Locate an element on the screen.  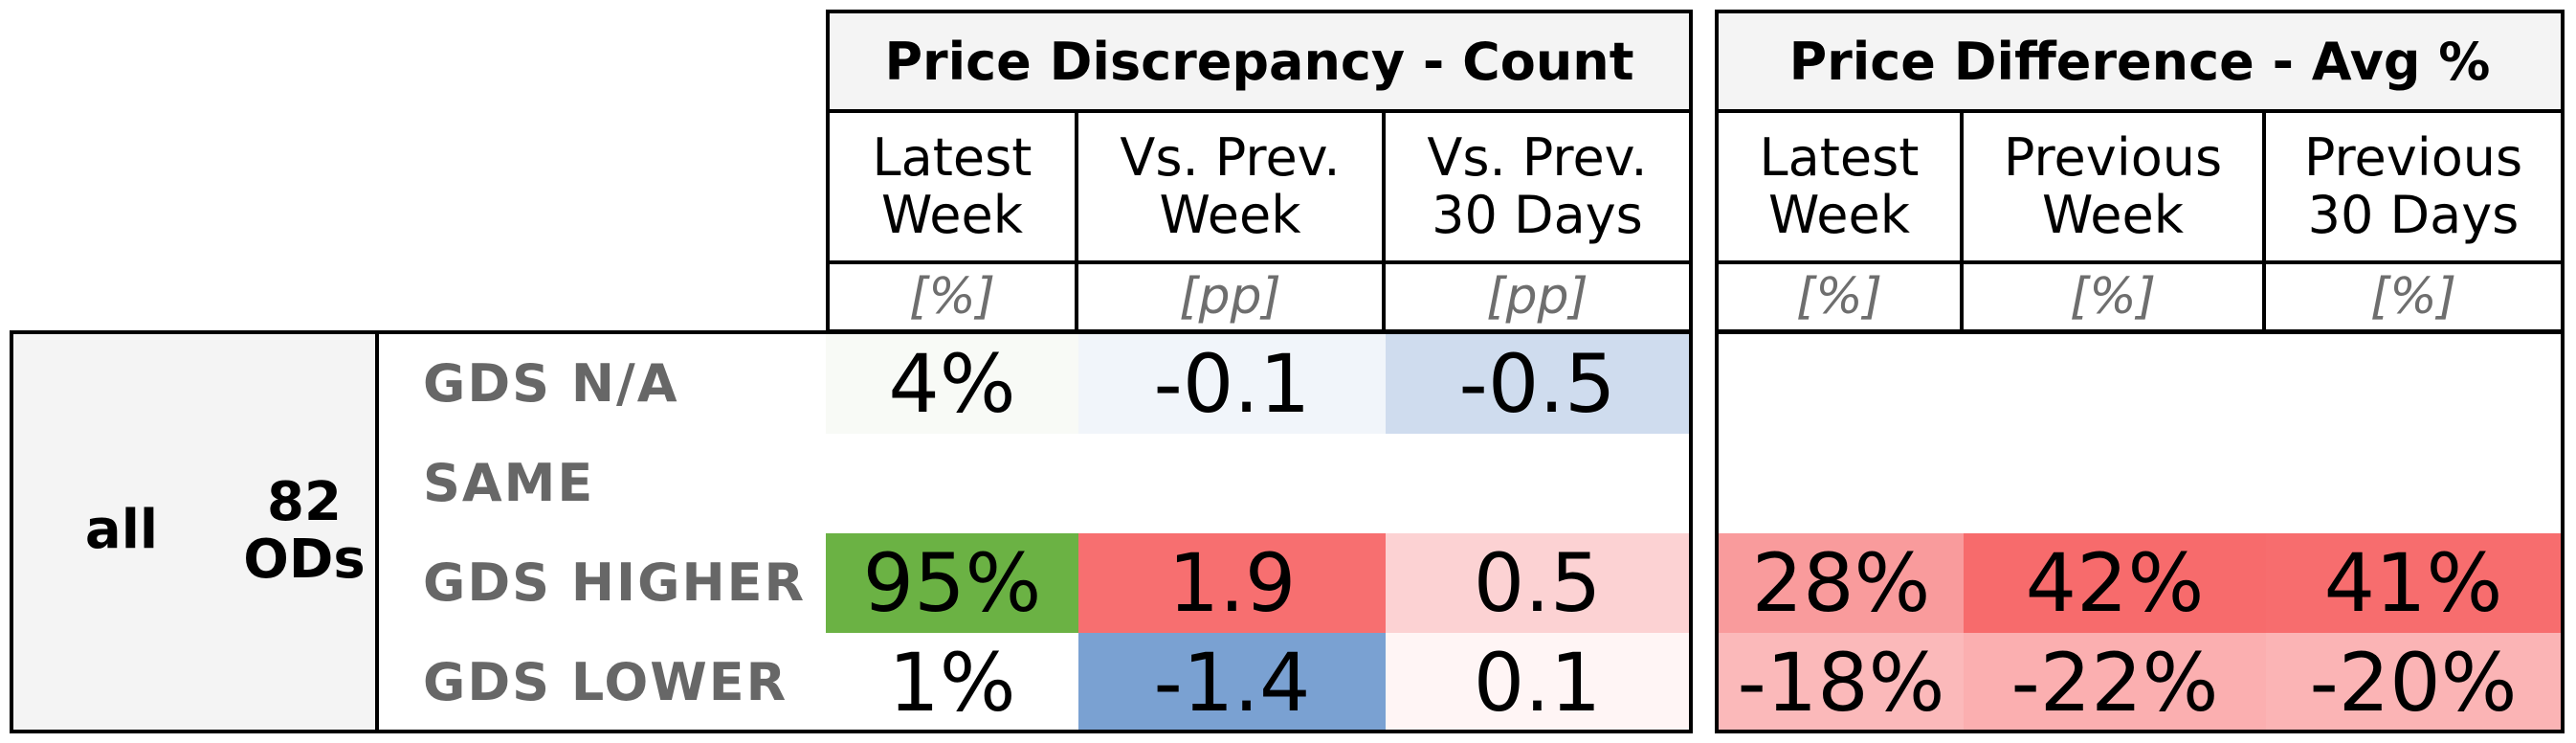
cell-p2-r4-c2: -22% is located at coordinates (2115, 682).